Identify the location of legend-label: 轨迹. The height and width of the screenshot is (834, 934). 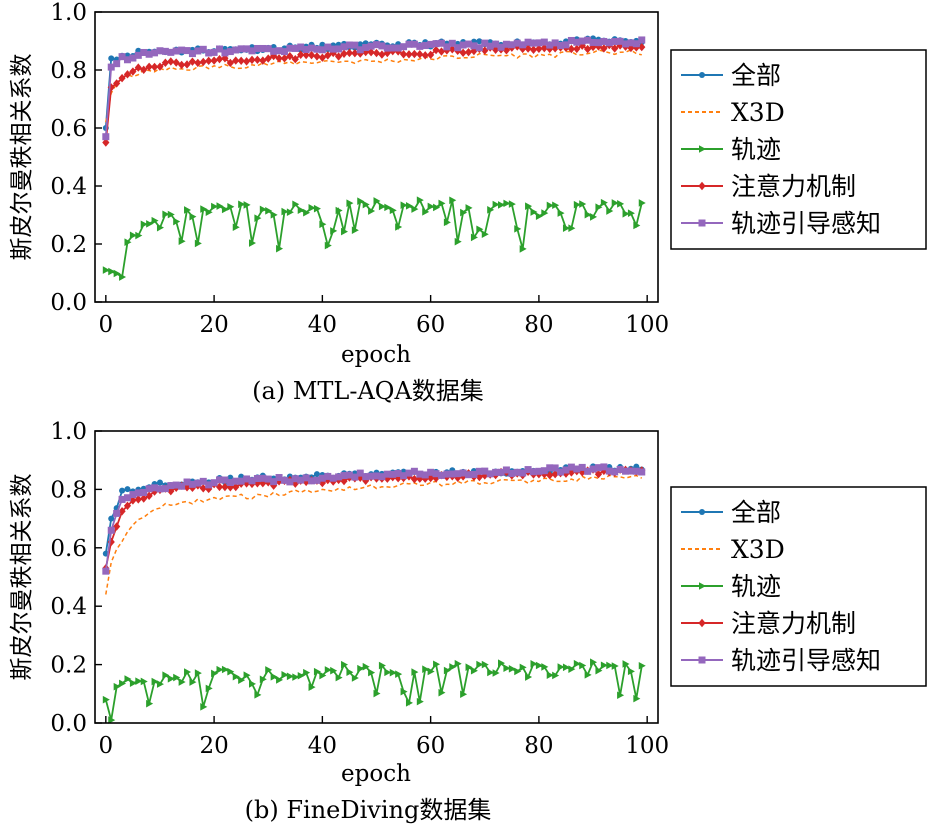
(756, 149).